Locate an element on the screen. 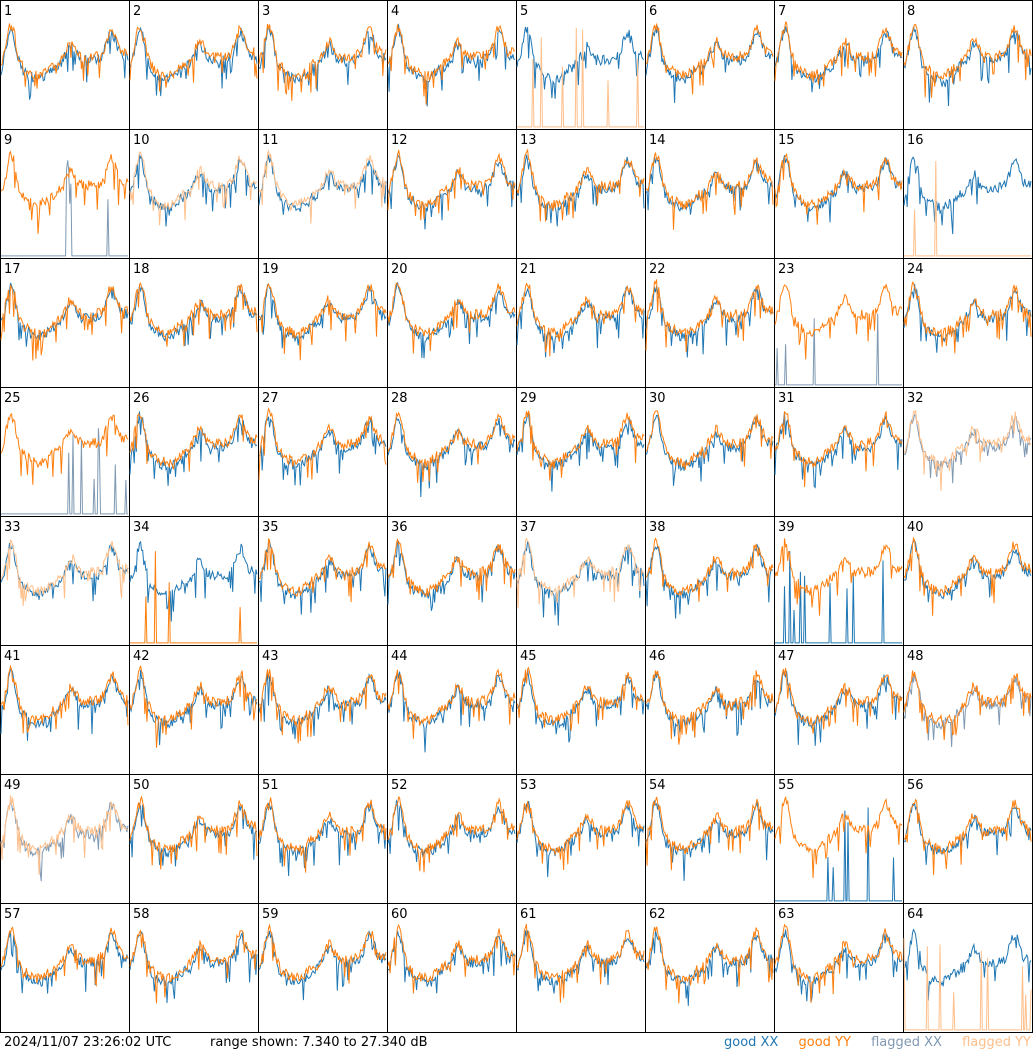 This screenshot has height=1053, width=1033. panel-35: 35 is located at coordinates (323, 581).